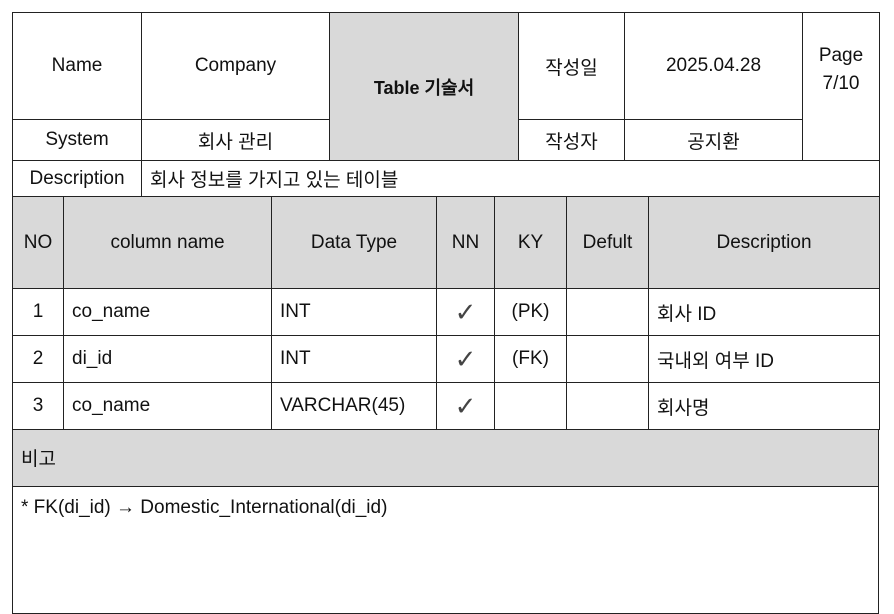 This screenshot has width=894, height=614. I want to click on page-cell: Page 7/10, so click(841, 86).